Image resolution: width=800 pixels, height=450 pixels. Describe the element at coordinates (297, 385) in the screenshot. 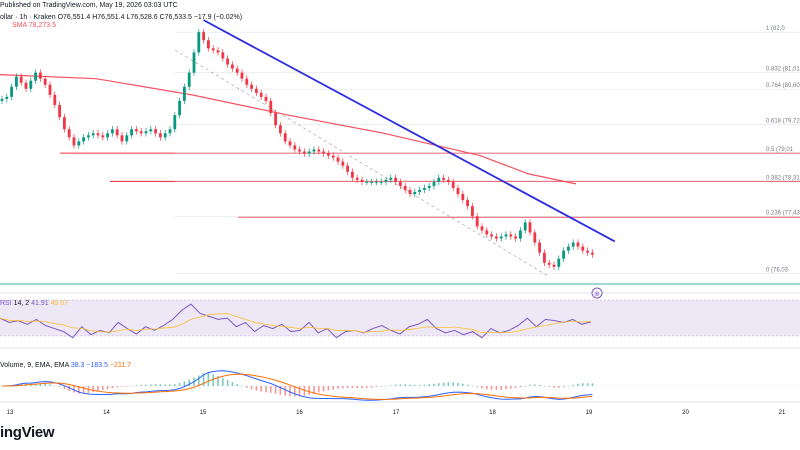

I see `macd-line` at that location.